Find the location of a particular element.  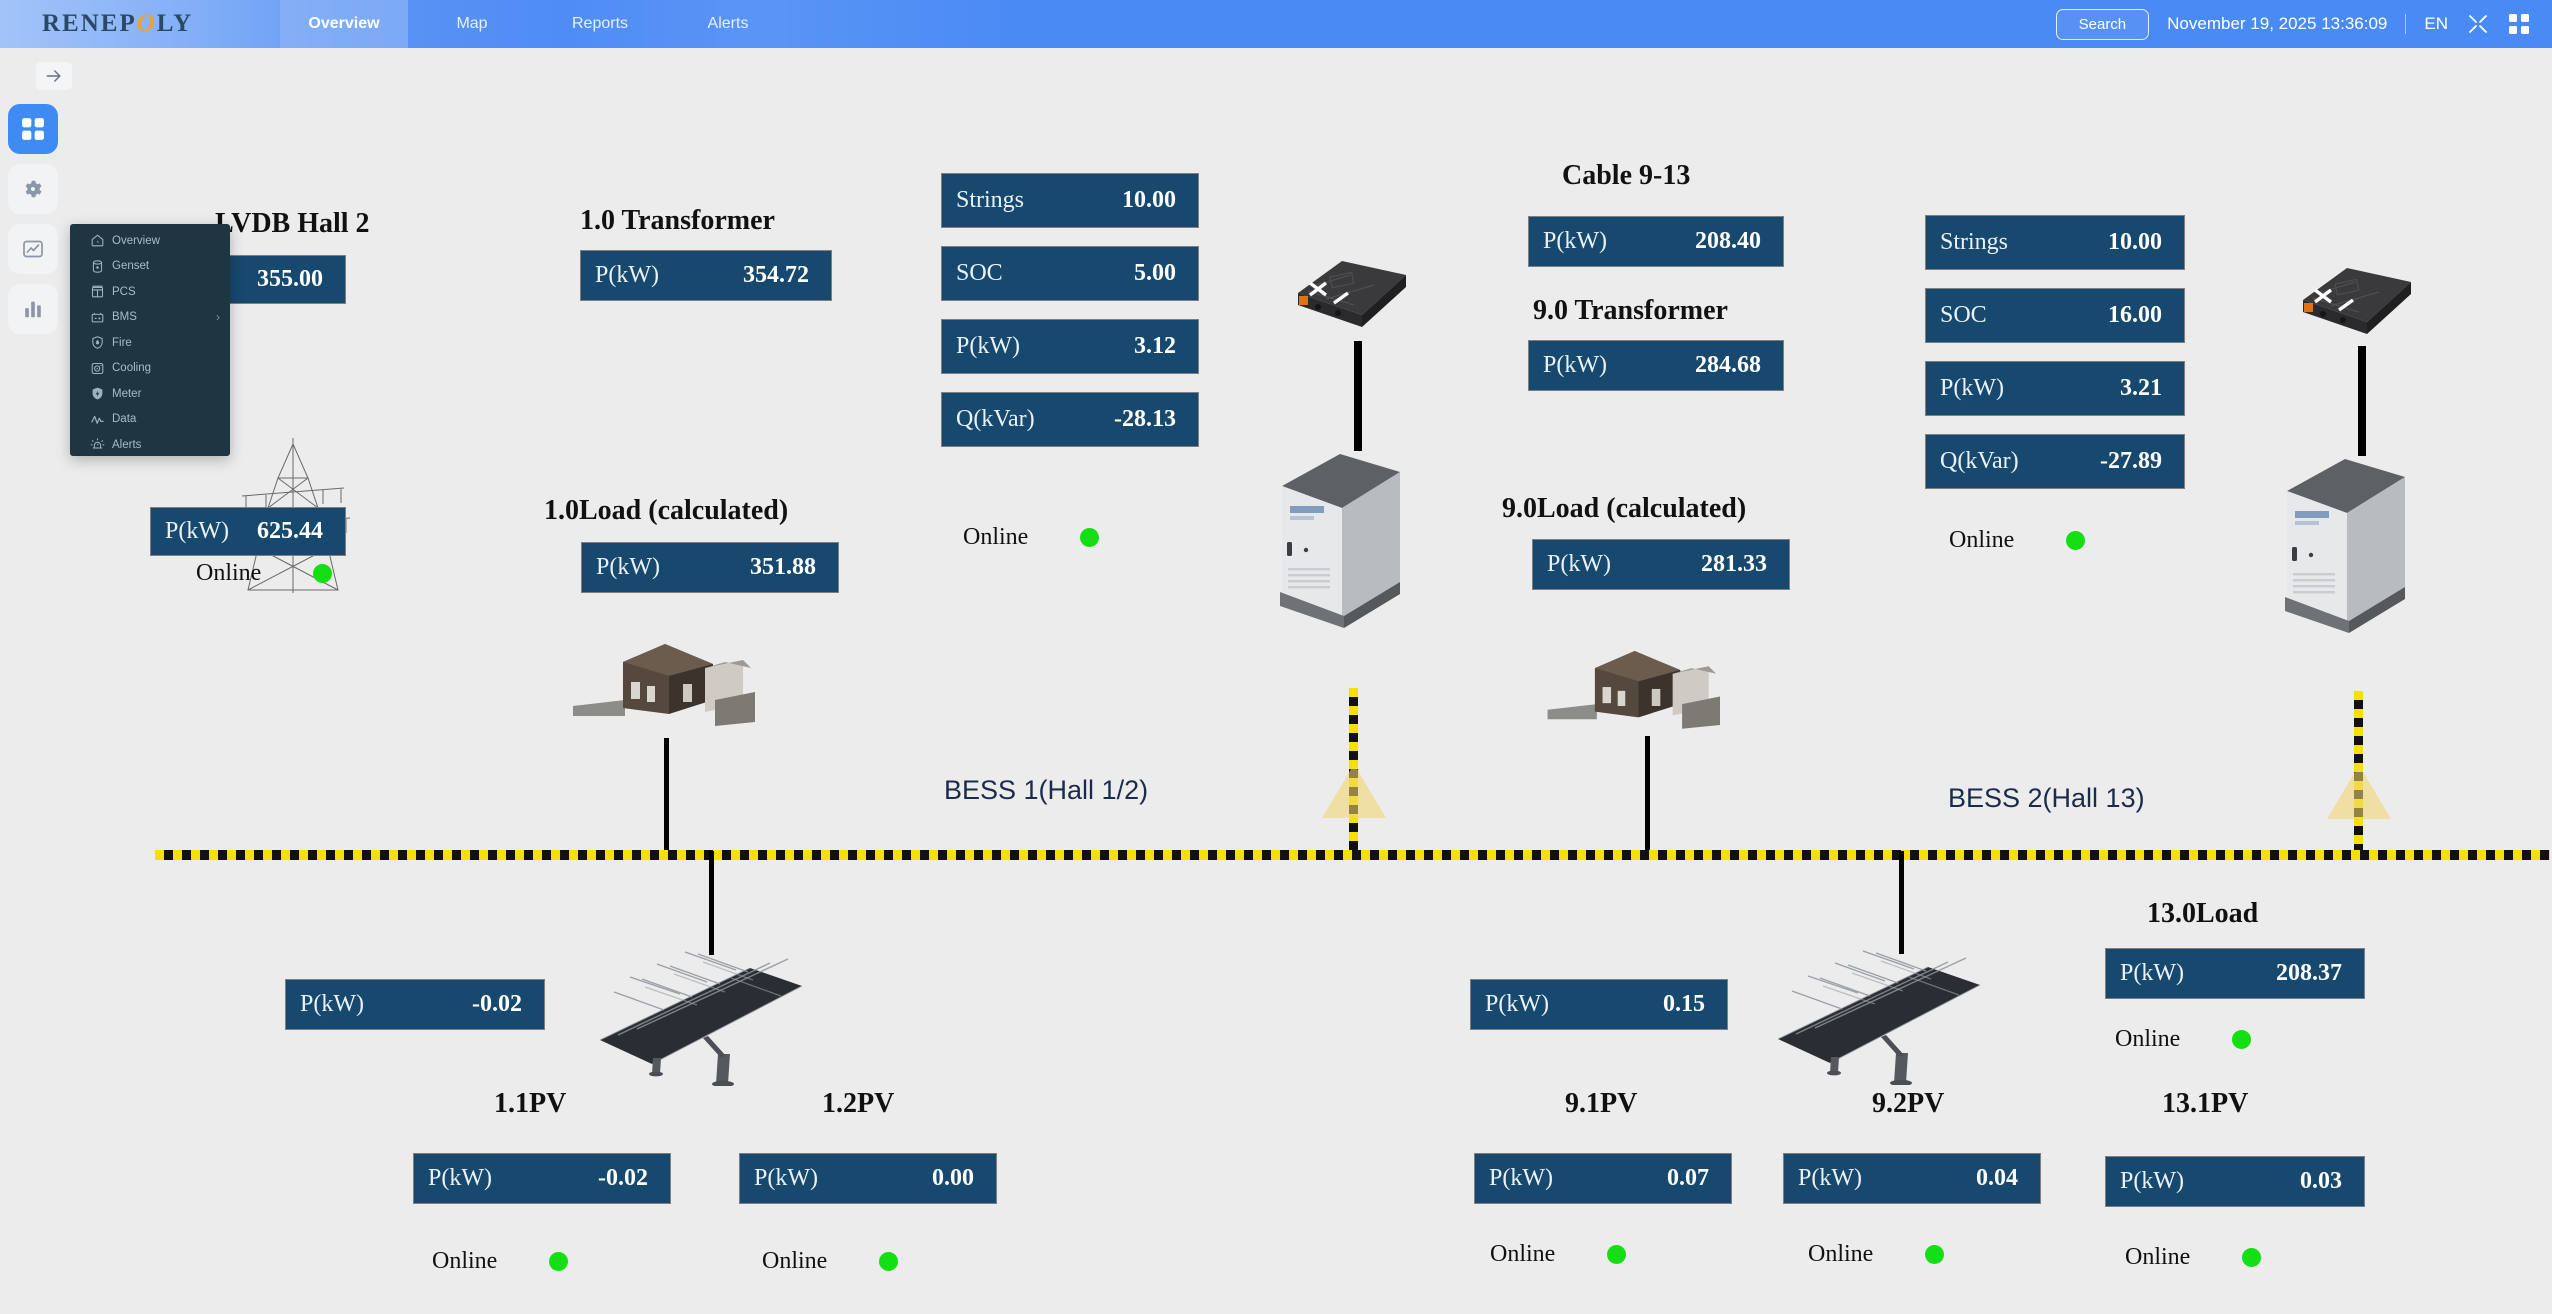

node-title-pv-9-1: 9.1PV is located at coordinates (1601, 1103).